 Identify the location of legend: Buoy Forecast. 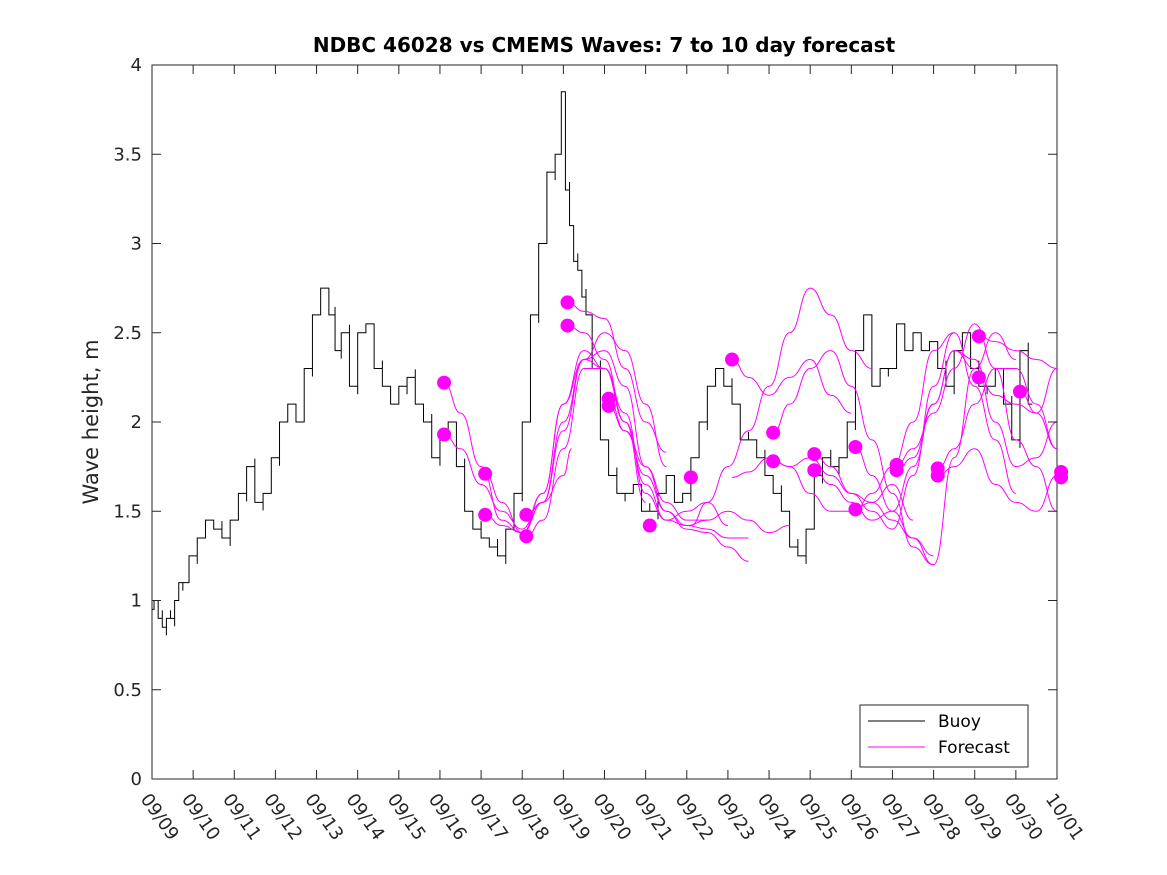
(944, 736).